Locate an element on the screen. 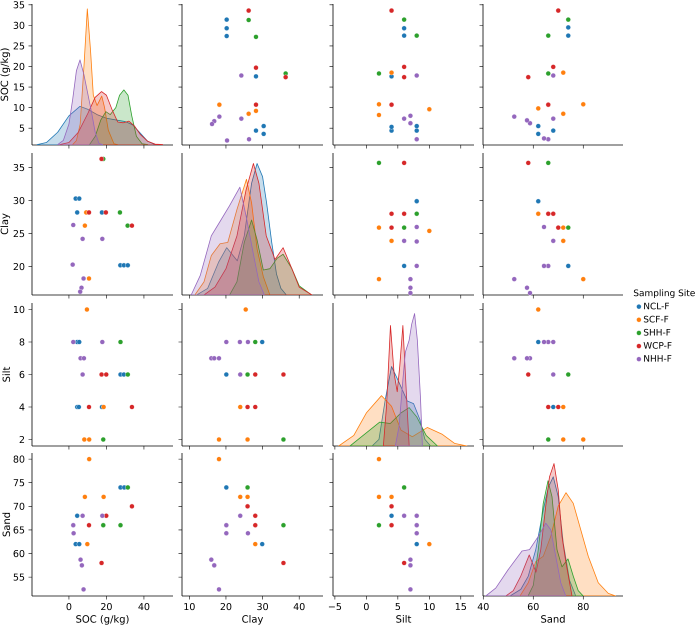 This screenshot has height=627, width=700. y-tick-label: 25 is located at coordinates (19, 234).